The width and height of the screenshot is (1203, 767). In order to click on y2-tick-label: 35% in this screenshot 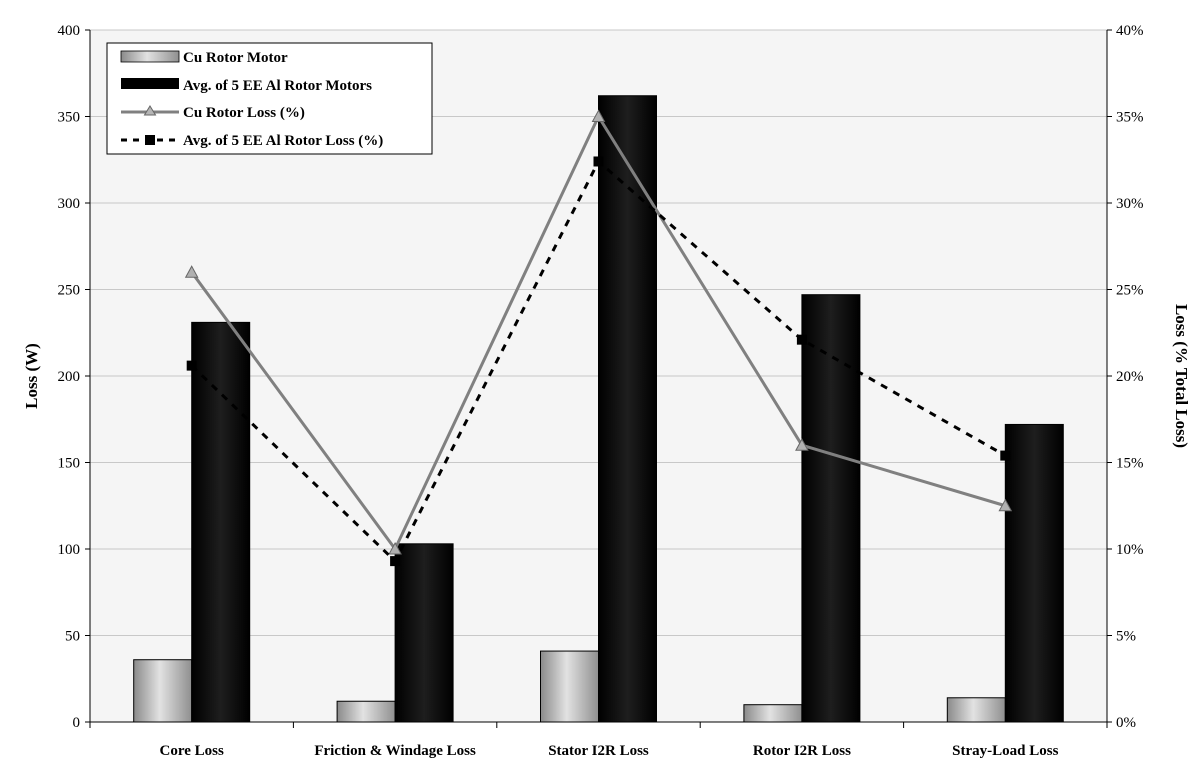, I will do `click(1130, 118)`.